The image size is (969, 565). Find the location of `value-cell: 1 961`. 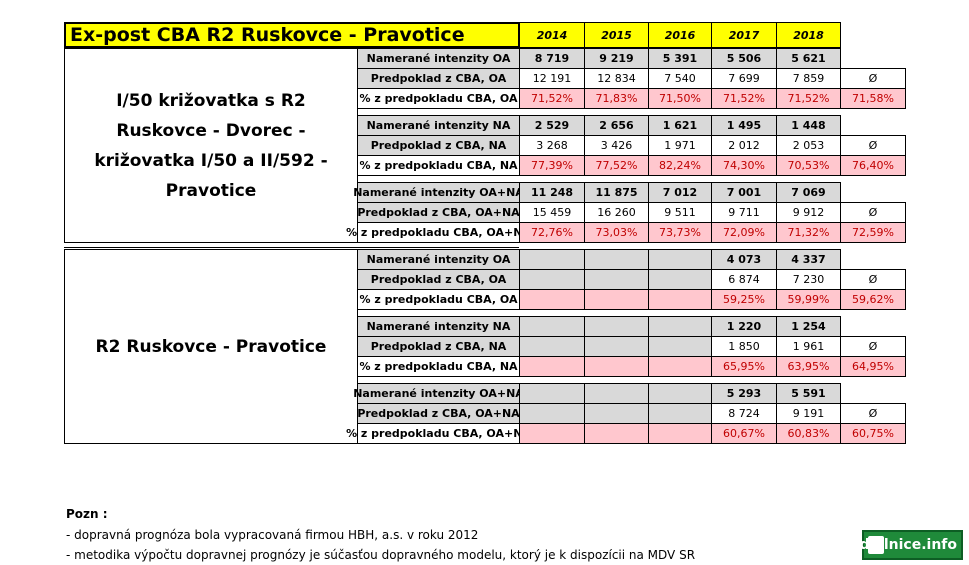

value-cell: 1 961 is located at coordinates (808, 346).